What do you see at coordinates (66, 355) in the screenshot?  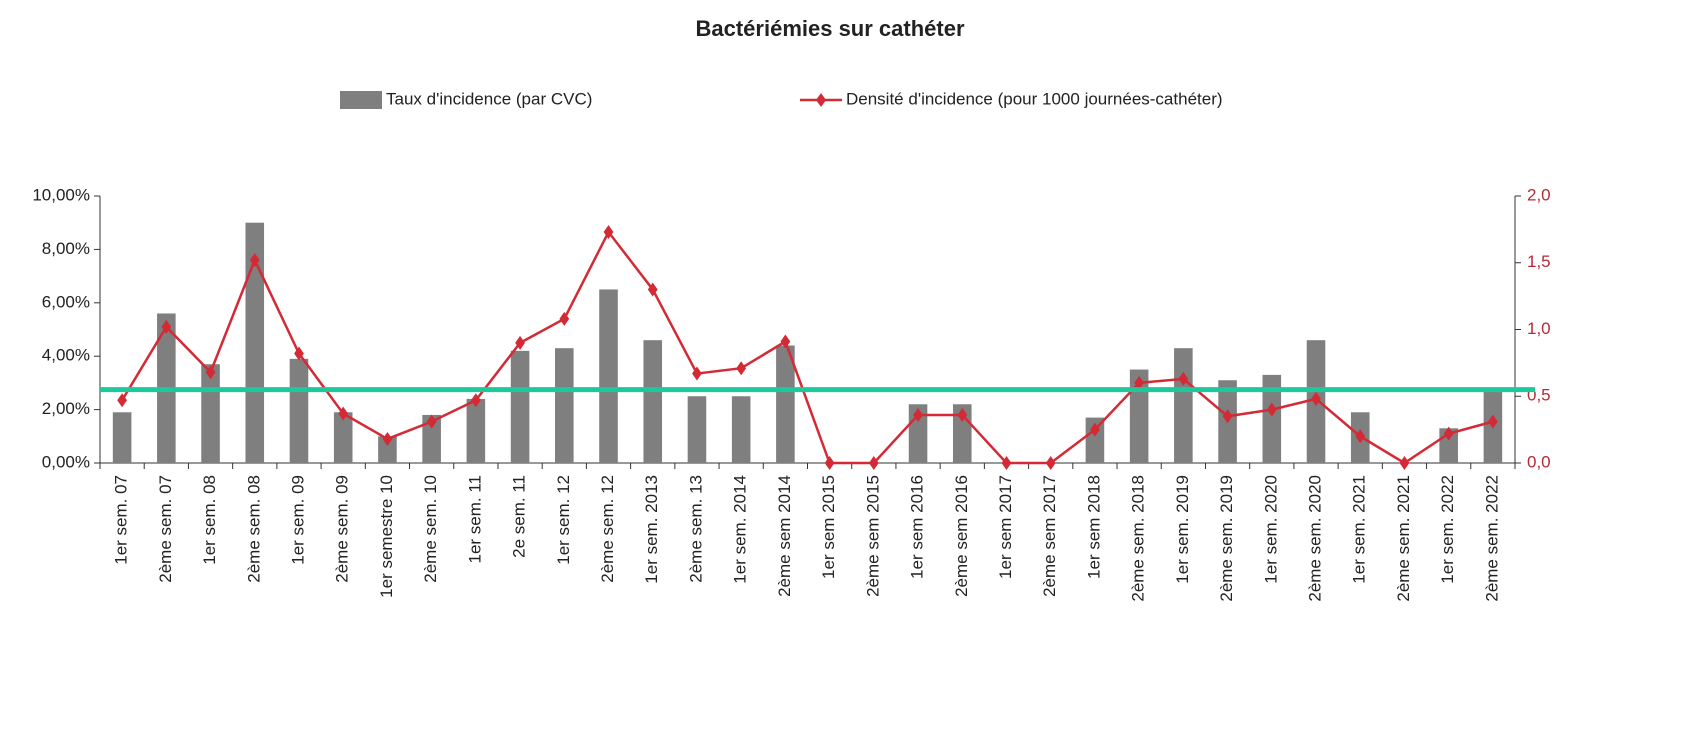 I see `y-tick-label: 4,00%` at bounding box center [66, 355].